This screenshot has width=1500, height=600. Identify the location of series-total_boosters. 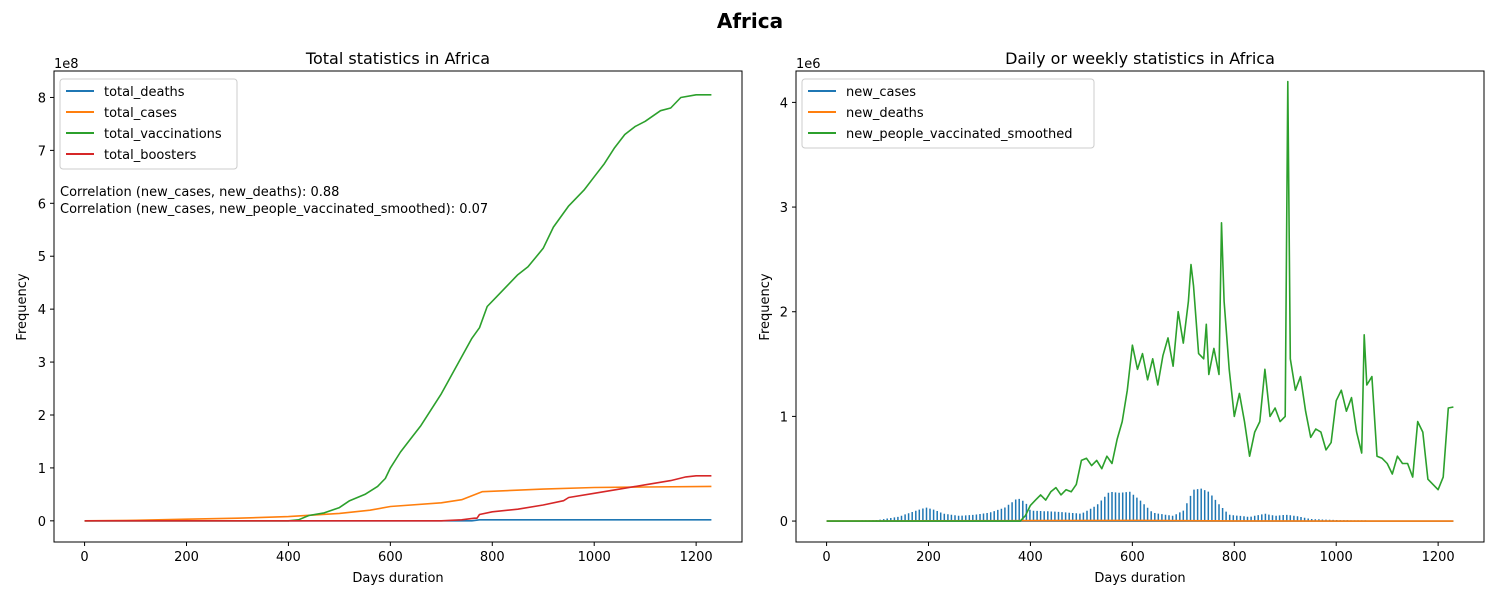
(398, 498).